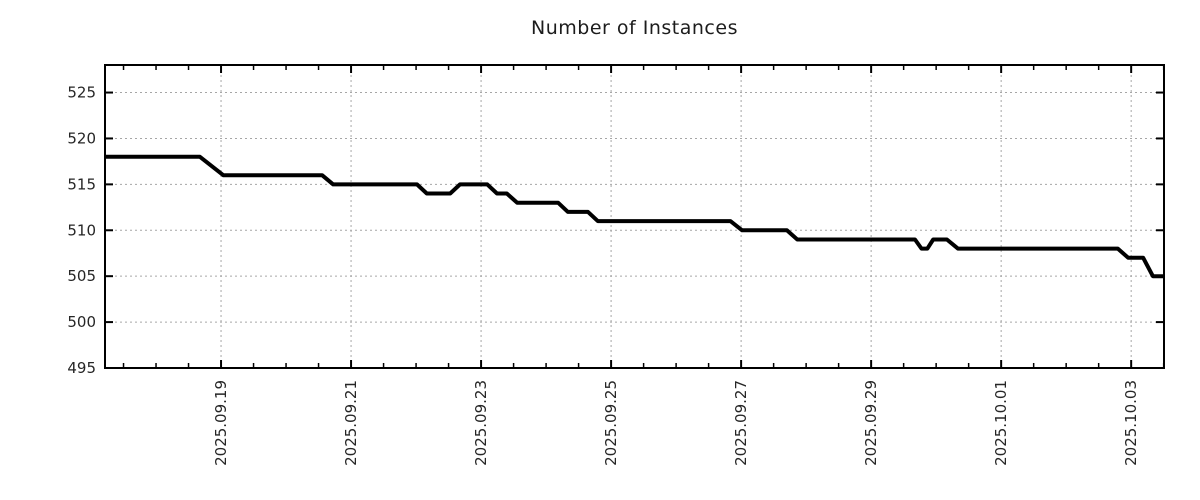 The height and width of the screenshot is (500, 1200). I want to click on y-tick-label: 520, so click(81, 138).